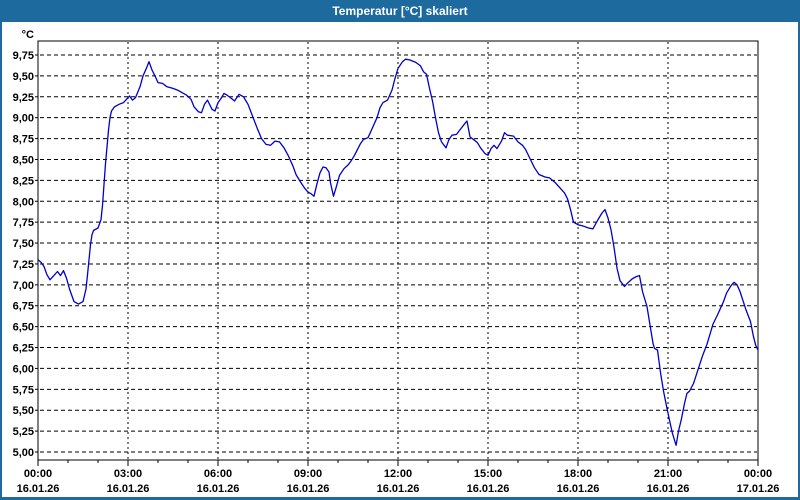  What do you see at coordinates (23, 119) in the screenshot?
I see `y-tick-label: 9,00` at bounding box center [23, 119].